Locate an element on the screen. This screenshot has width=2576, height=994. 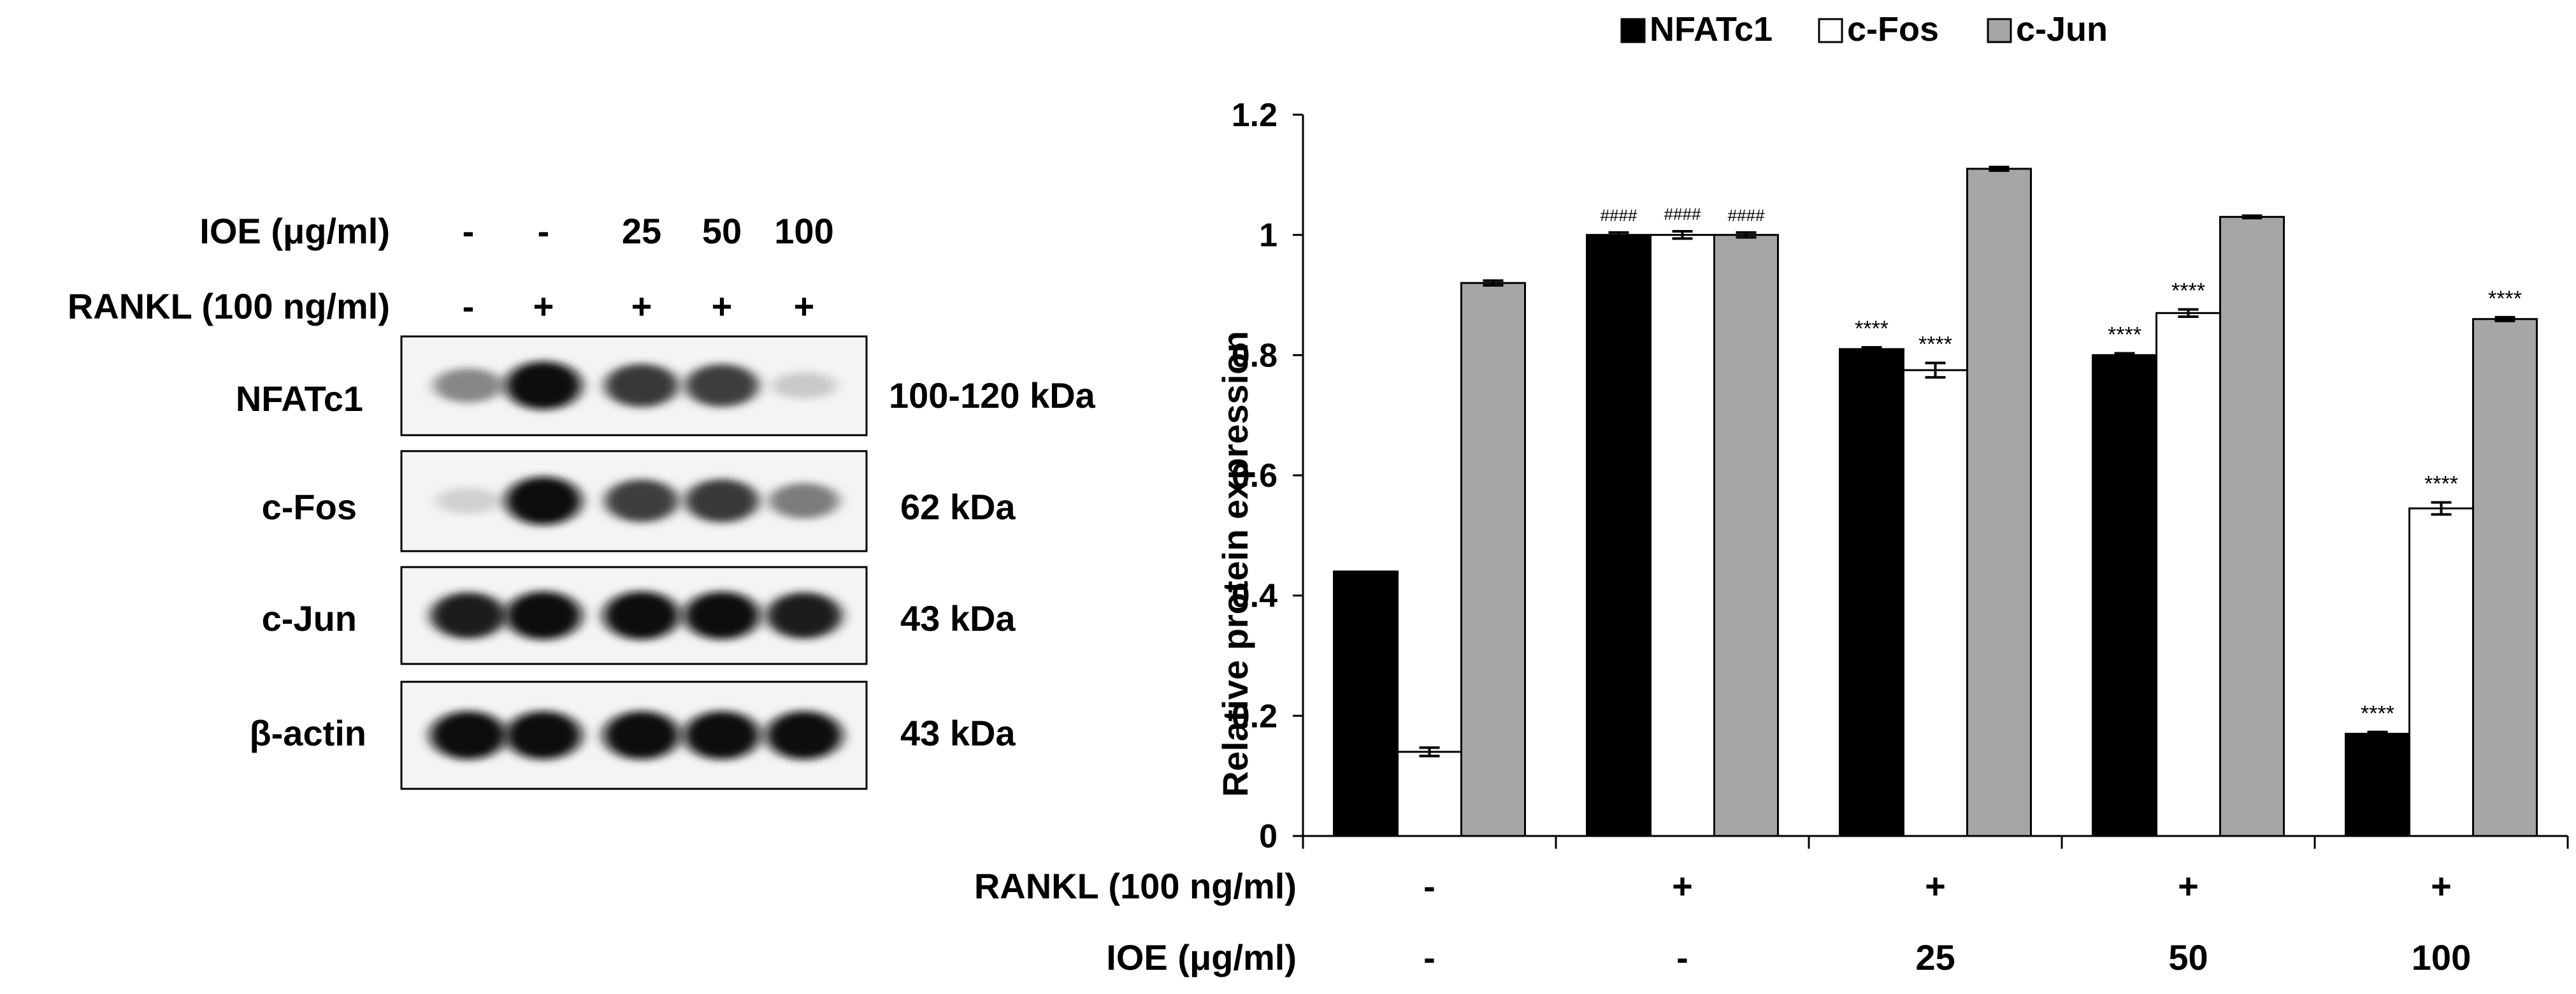
blot-header-ioe-lane-5: 100 is located at coordinates (803, 231).